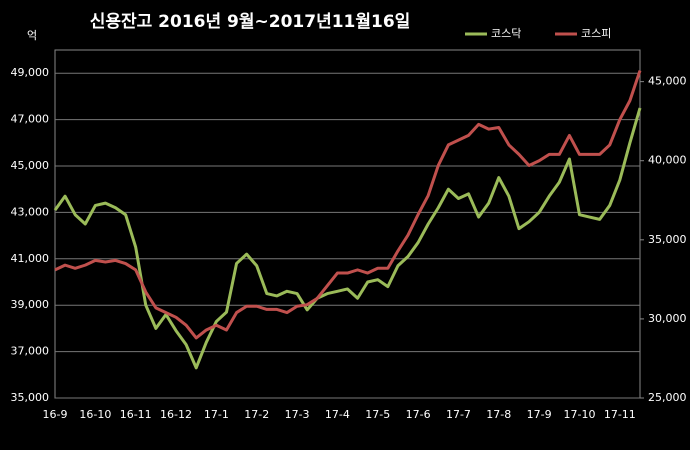 The height and width of the screenshot is (450, 690). Describe the element at coordinates (30, 258) in the screenshot. I see `y-tick-label: 41,000` at that location.